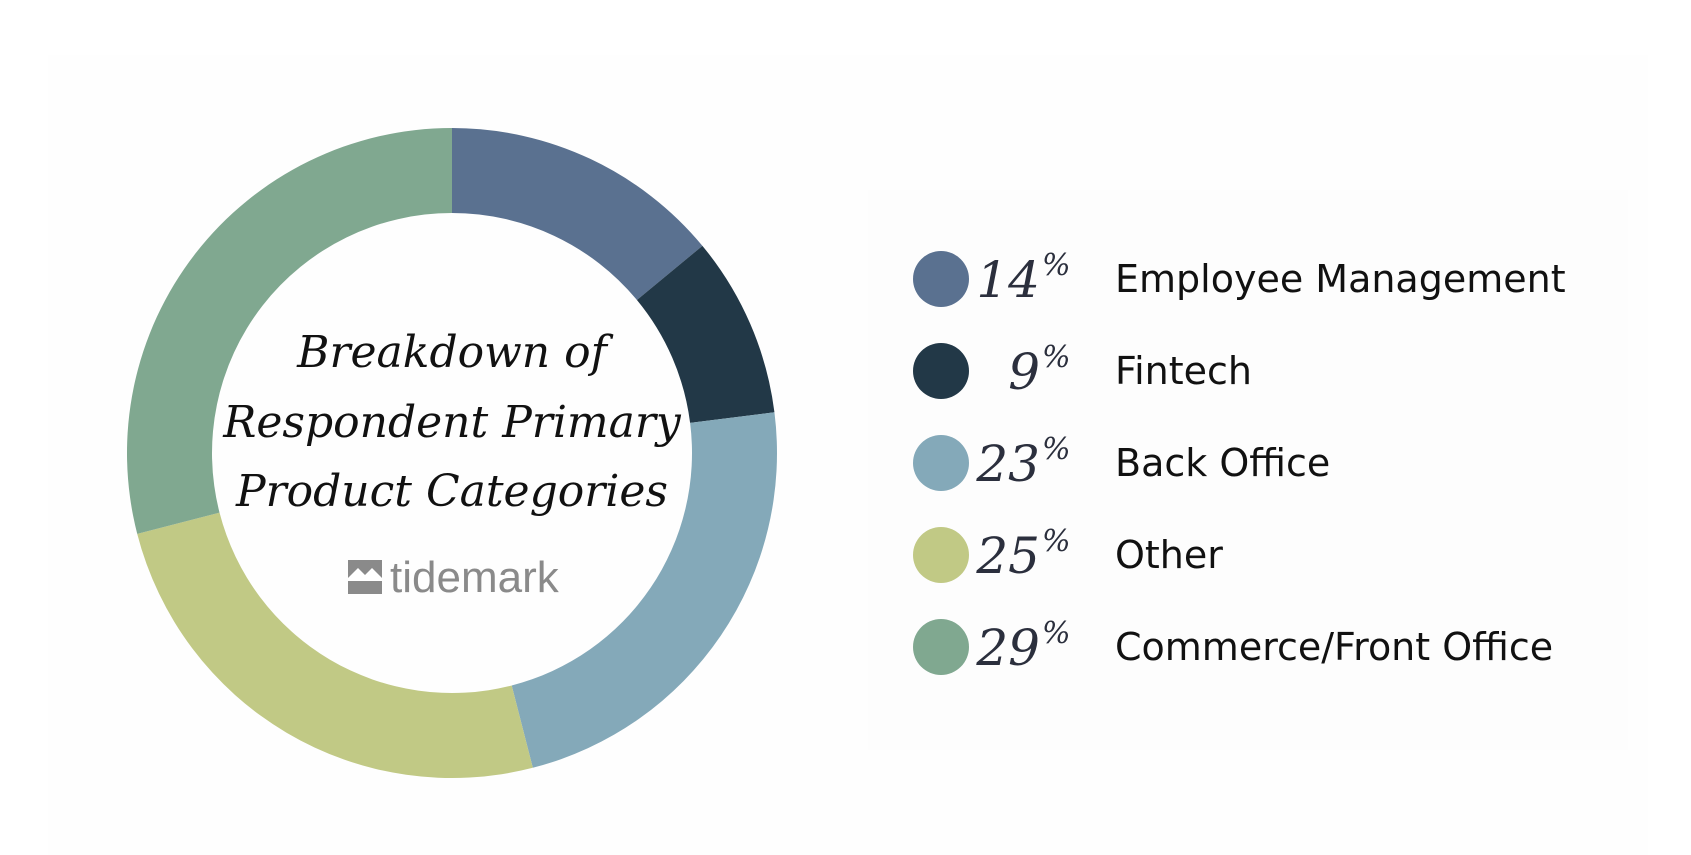 The image size is (1691, 855). What do you see at coordinates (705, 334) in the screenshot?
I see `slice-fintech` at bounding box center [705, 334].